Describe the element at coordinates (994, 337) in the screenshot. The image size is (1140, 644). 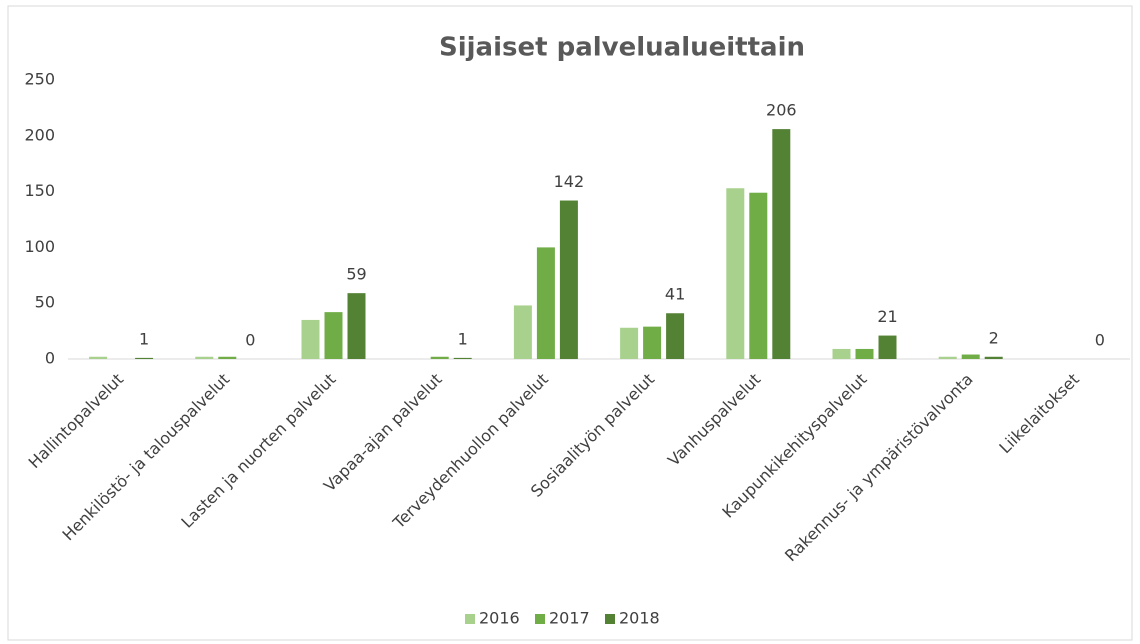
I see `data-label: 2` at that location.